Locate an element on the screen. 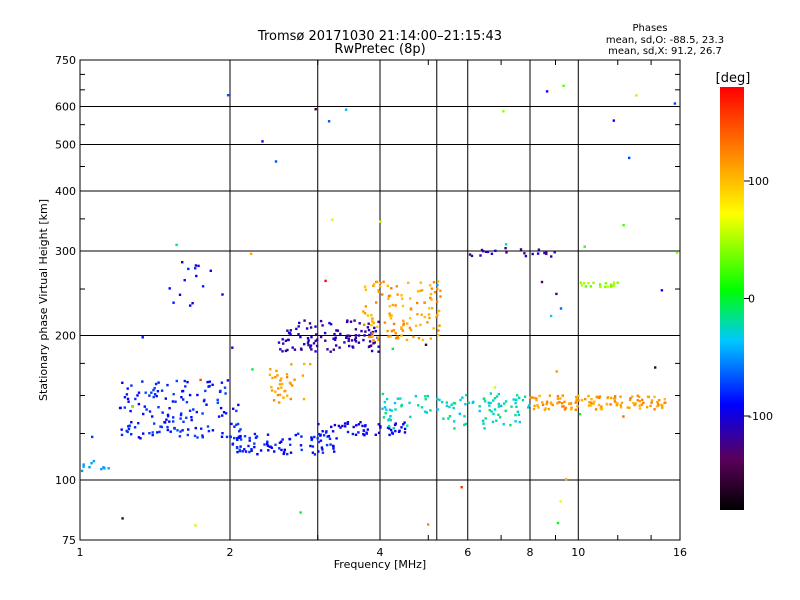 The width and height of the screenshot is (800, 600). y-tick-label: 400 is located at coordinates (65, 191).